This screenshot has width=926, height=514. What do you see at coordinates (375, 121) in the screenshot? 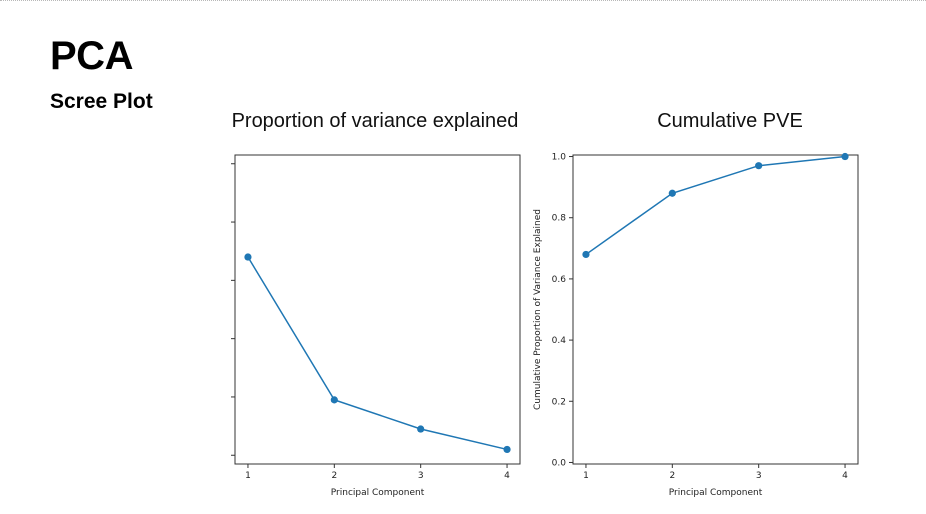
I see `pve-chart-title: Proportion of variance explained` at bounding box center [375, 121].